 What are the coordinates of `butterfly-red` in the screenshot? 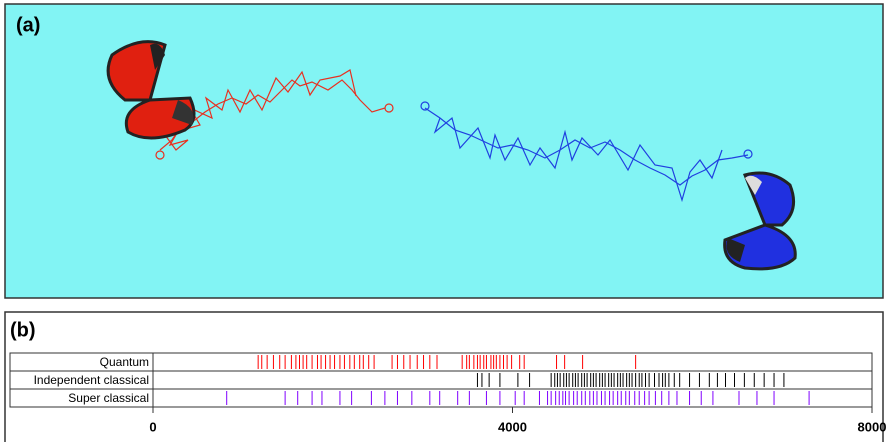 It's located at (151, 90).